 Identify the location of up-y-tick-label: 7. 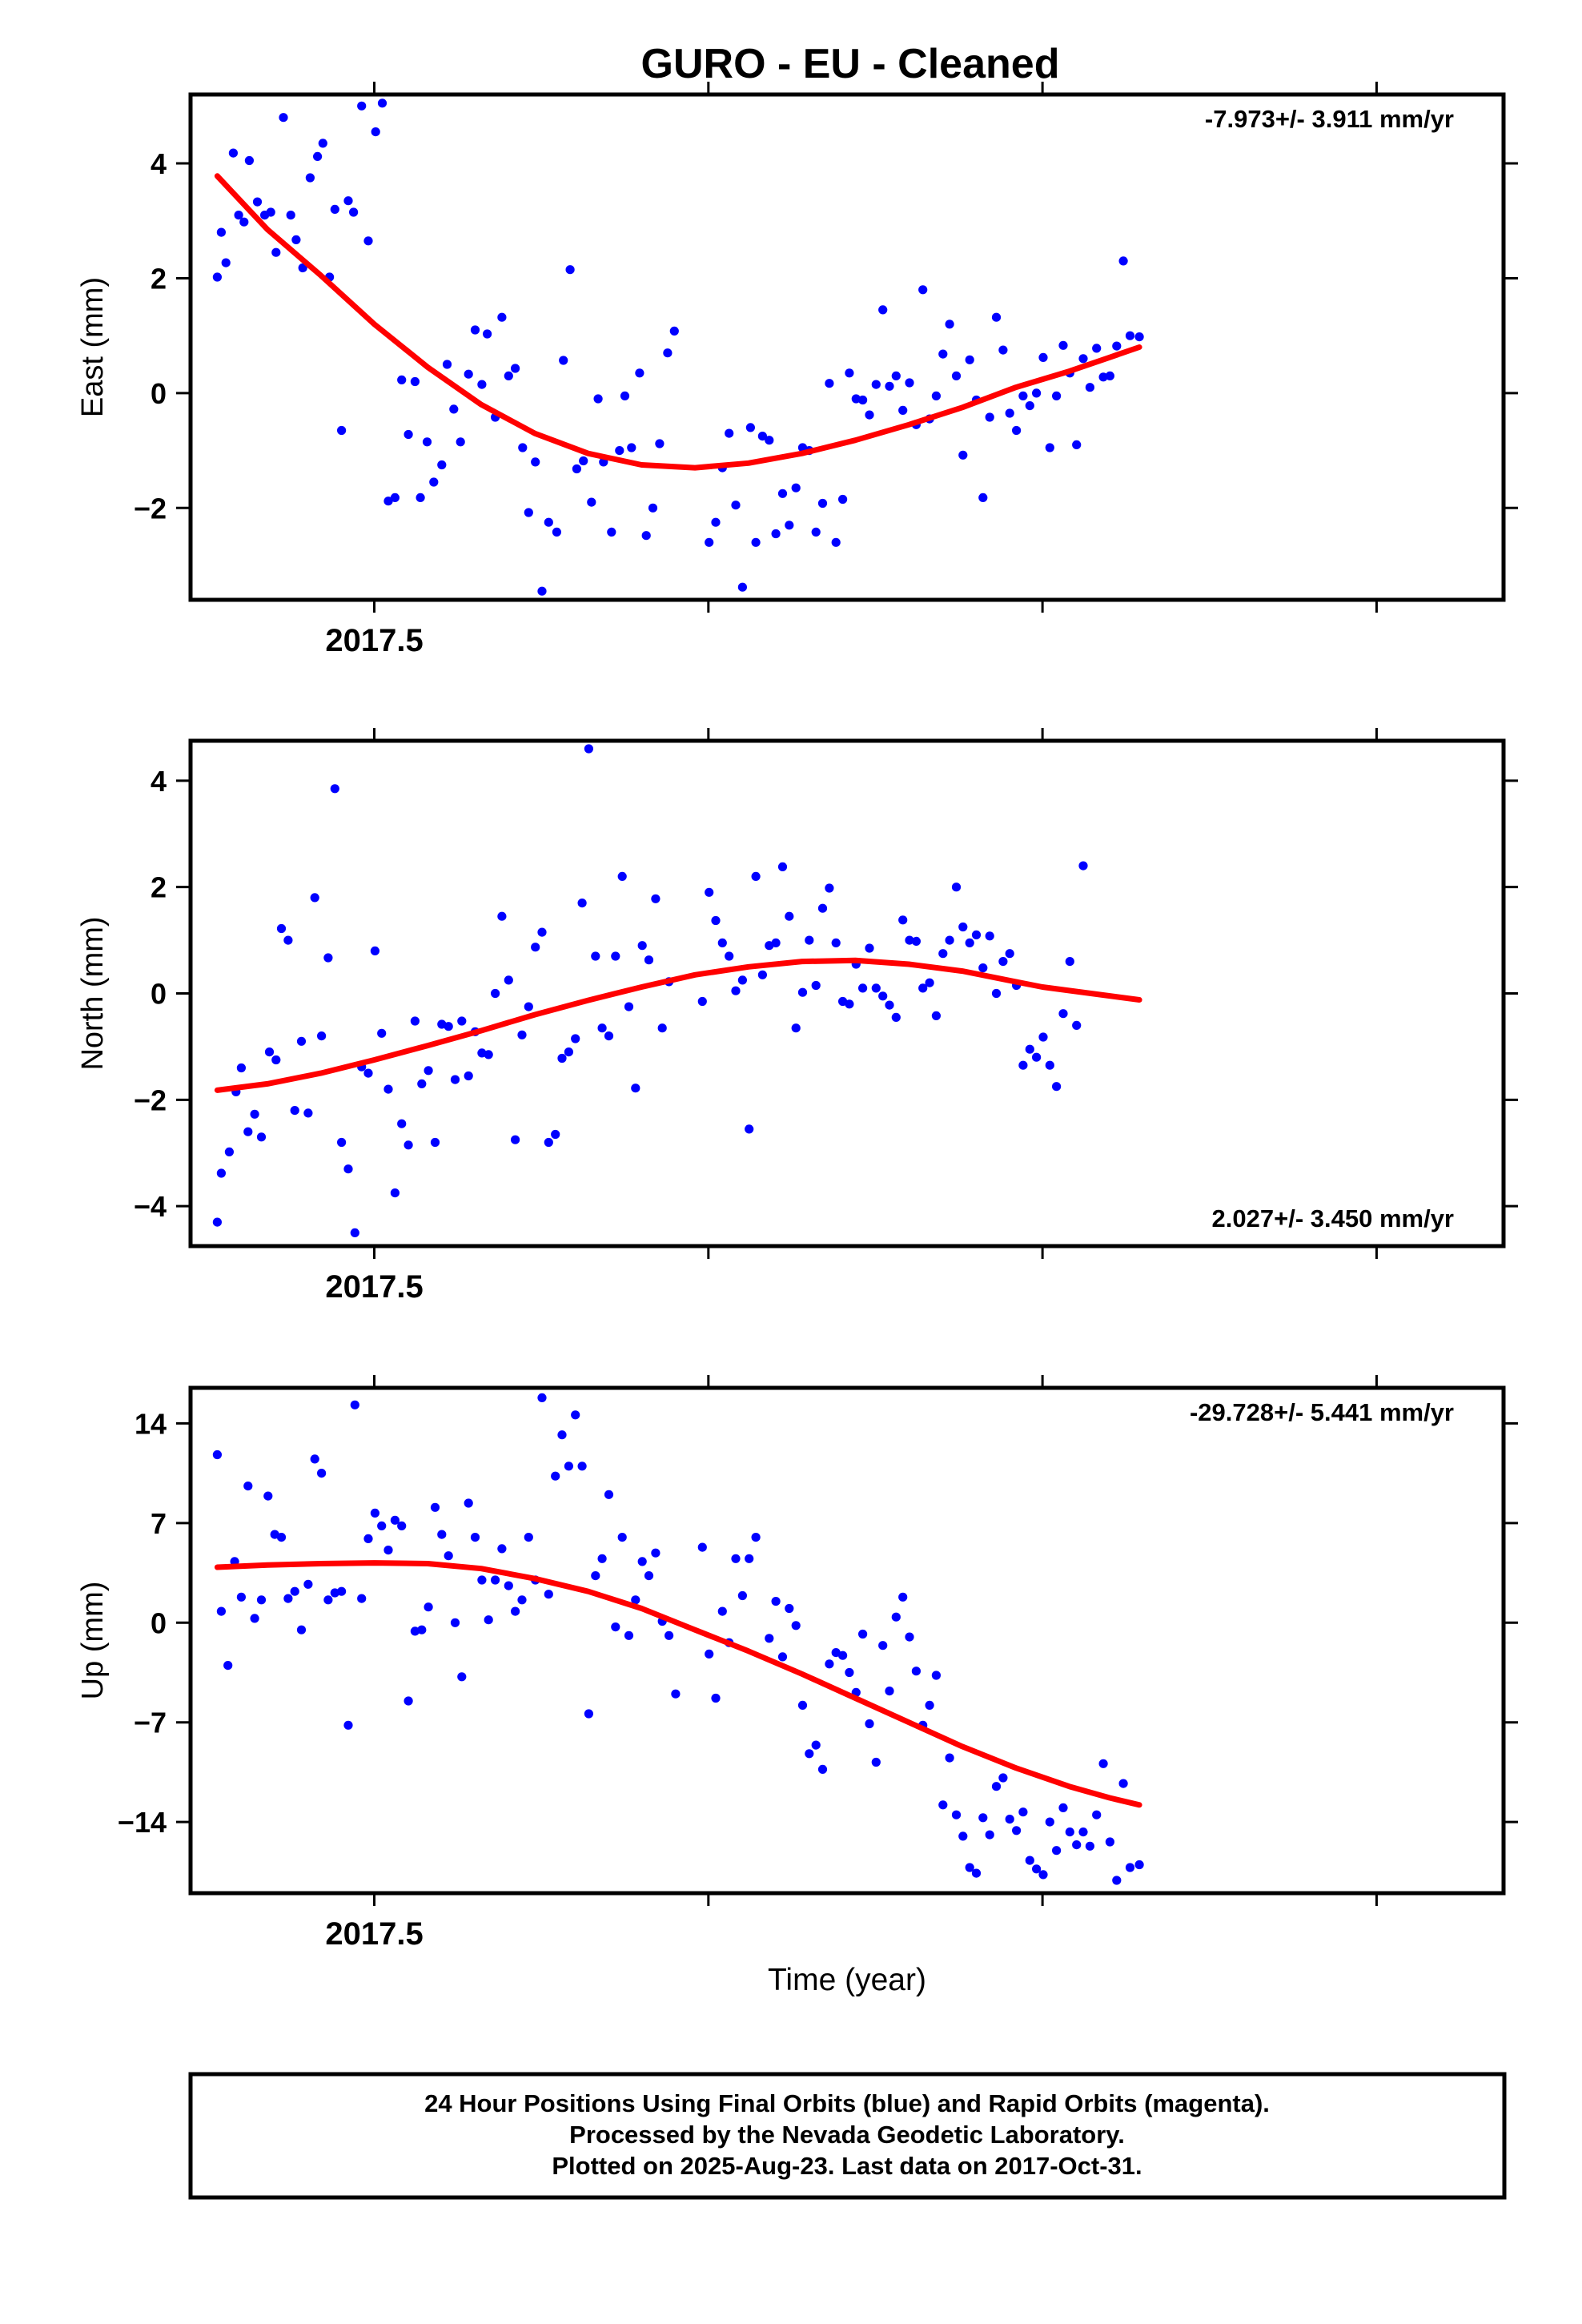
(159, 1524).